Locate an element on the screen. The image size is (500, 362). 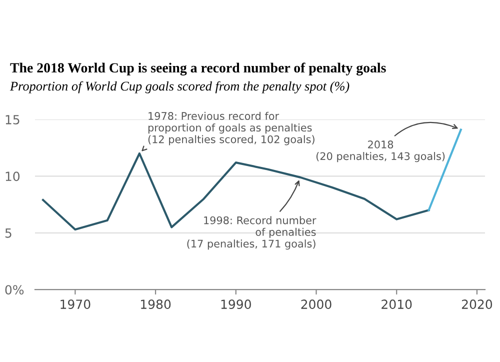
annotation: 1978: Previous record for proportion of goals as penalties (12 penalties scored, 102 goals) is located at coordinates (231, 129).